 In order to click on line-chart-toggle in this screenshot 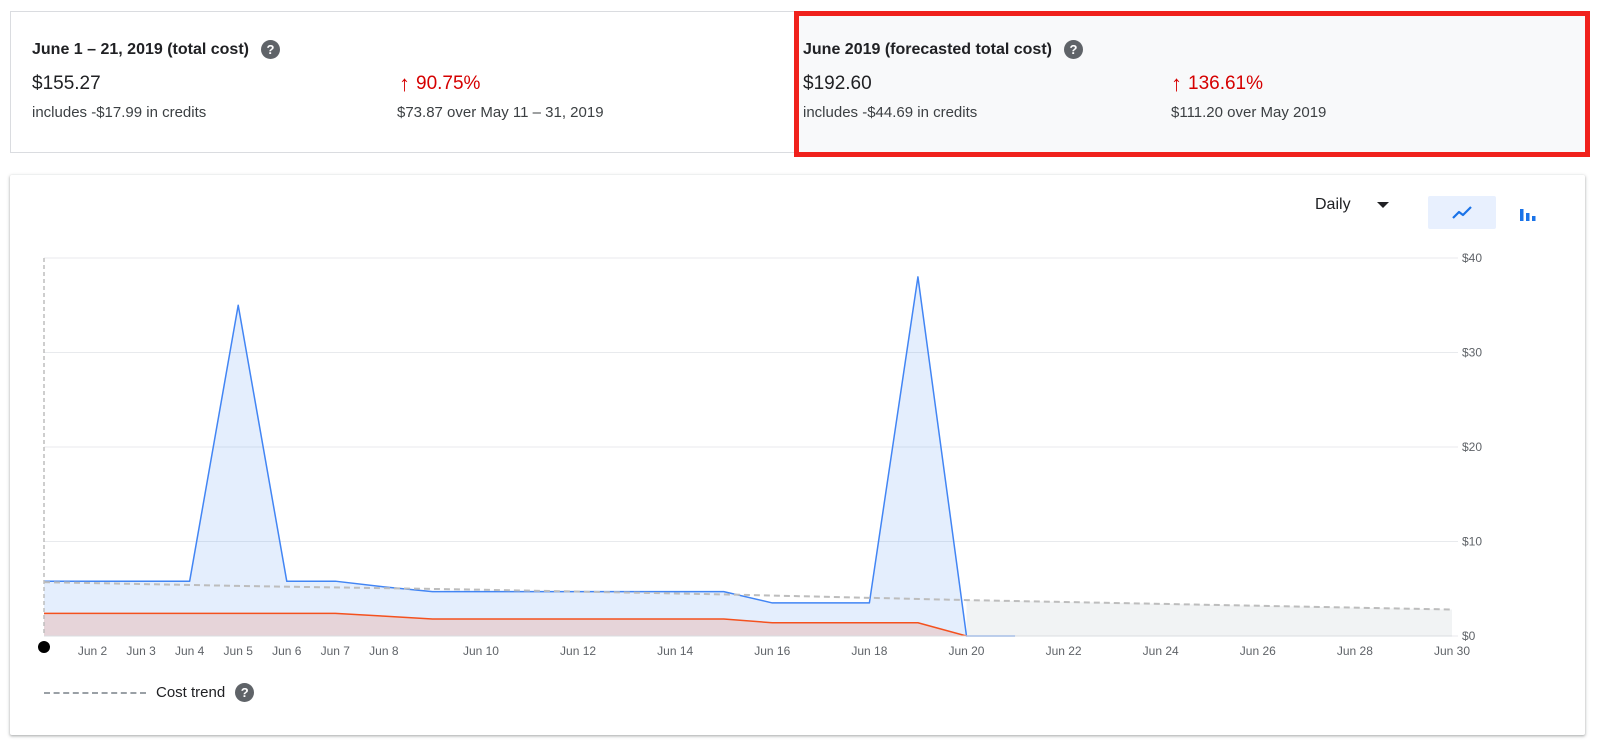, I will do `click(1462, 212)`.